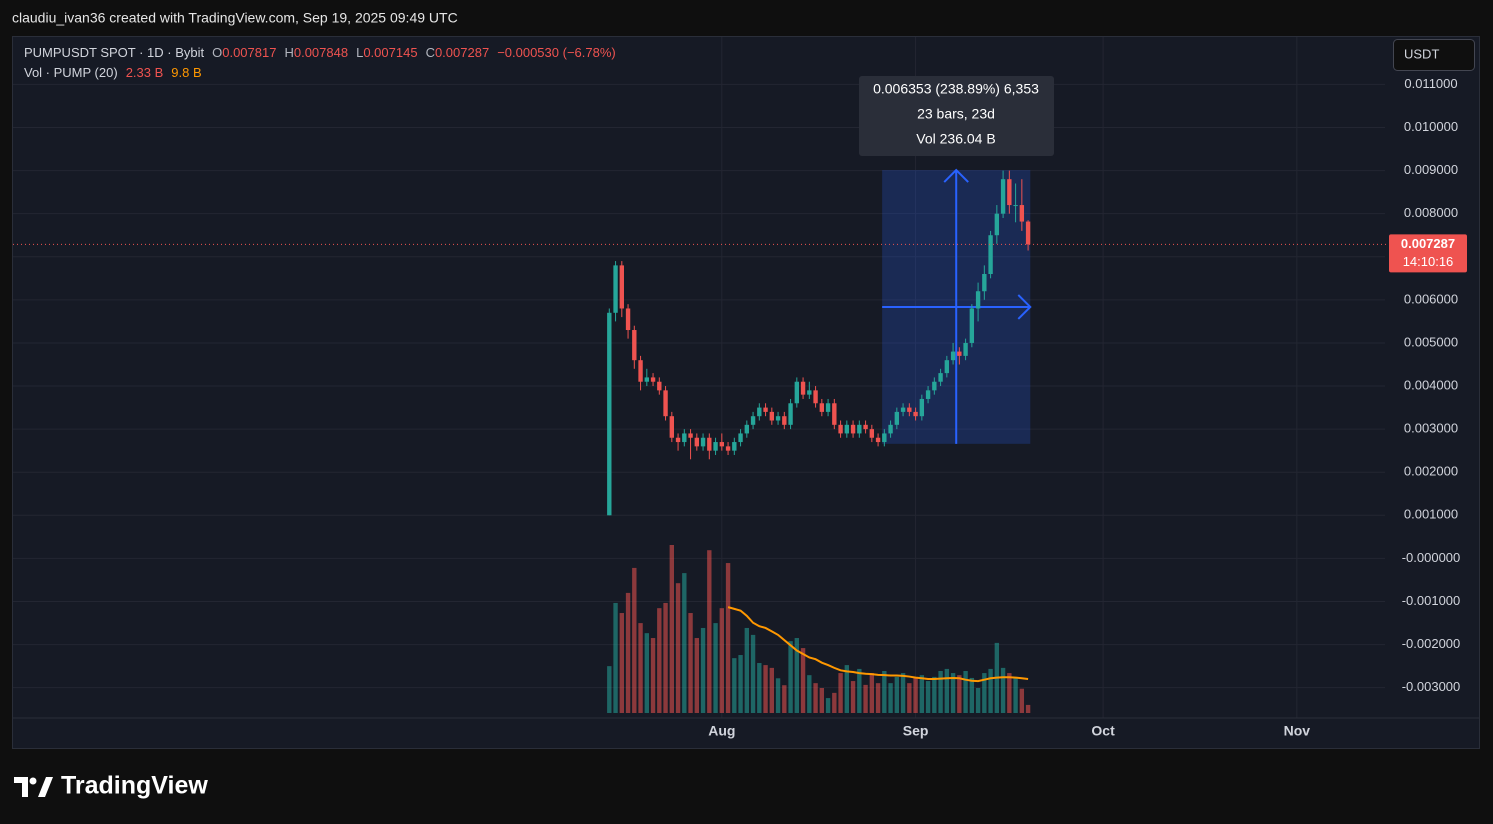 The image size is (1493, 824). What do you see at coordinates (33, 787) in the screenshot?
I see `brand-logo` at bounding box center [33, 787].